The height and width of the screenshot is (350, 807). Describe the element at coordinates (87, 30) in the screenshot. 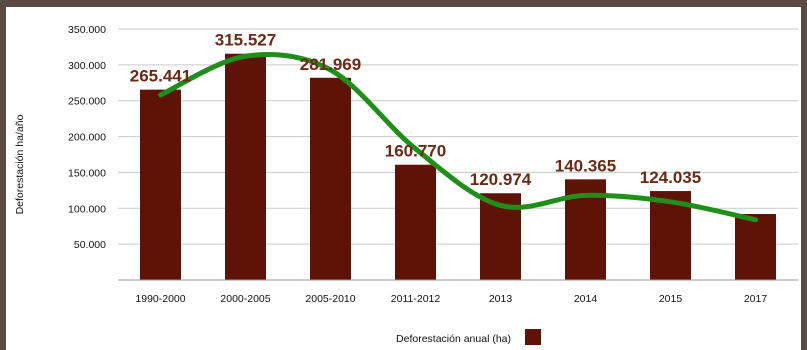

I see `y-tick-label: 350.000` at that location.